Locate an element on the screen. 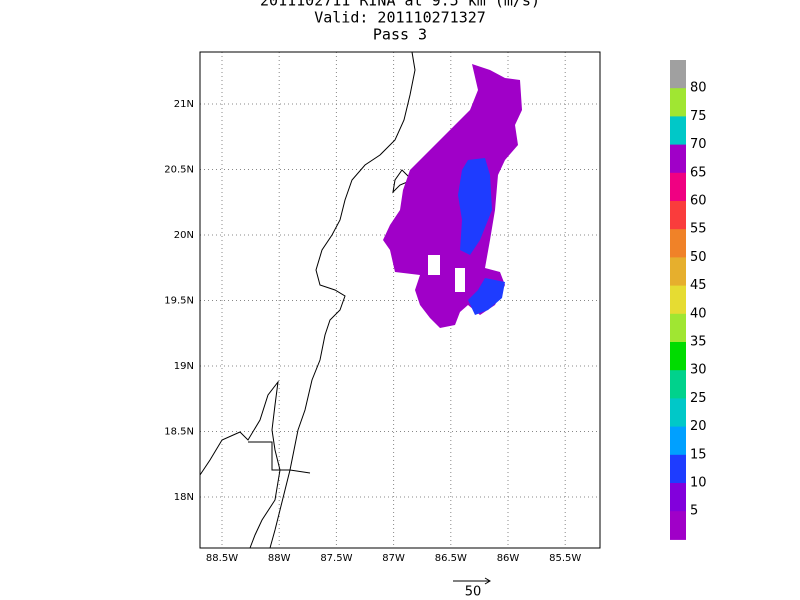  lon-label: 86W is located at coordinates (508, 558).